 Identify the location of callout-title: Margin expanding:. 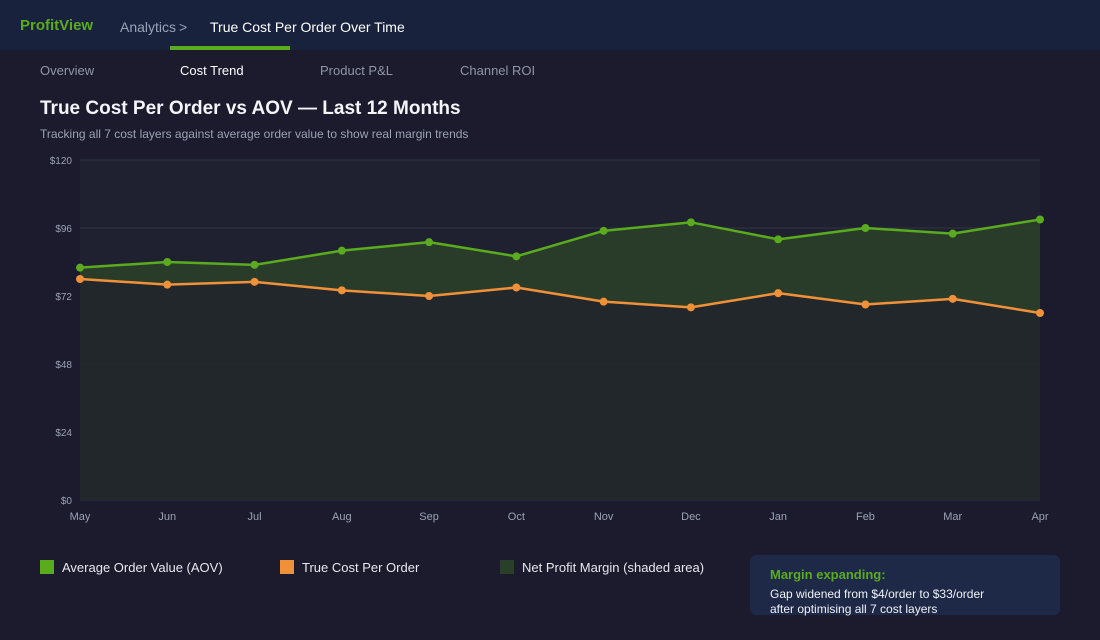
(828, 574).